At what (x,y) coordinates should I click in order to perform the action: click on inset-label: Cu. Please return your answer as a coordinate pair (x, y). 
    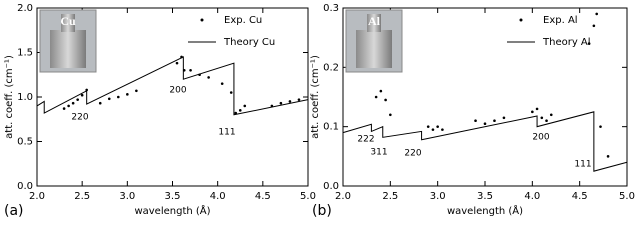
    Looking at the image, I should click on (68, 21).